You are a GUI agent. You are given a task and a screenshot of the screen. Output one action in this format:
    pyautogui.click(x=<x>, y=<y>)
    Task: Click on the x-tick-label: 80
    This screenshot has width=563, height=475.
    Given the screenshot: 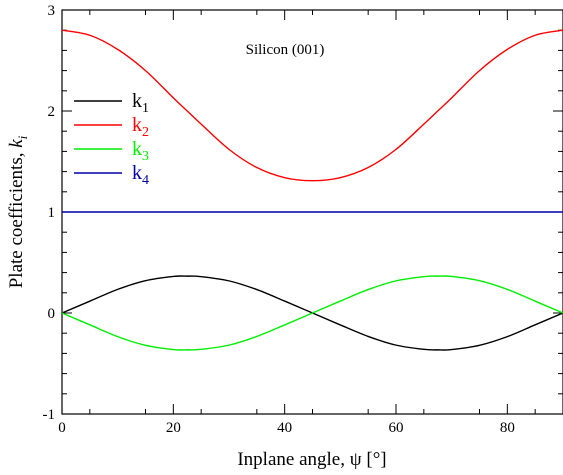 What is the action you would take?
    pyautogui.click(x=507, y=428)
    